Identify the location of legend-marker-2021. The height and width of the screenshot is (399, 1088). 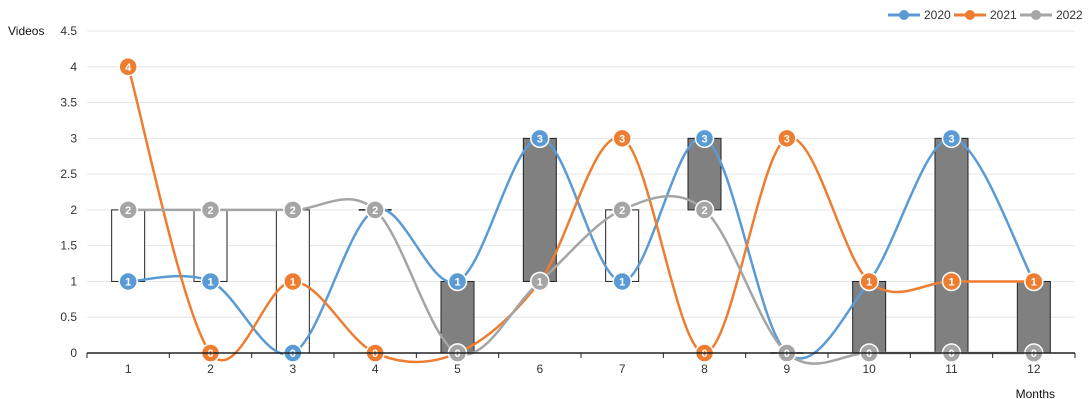
(970, 15).